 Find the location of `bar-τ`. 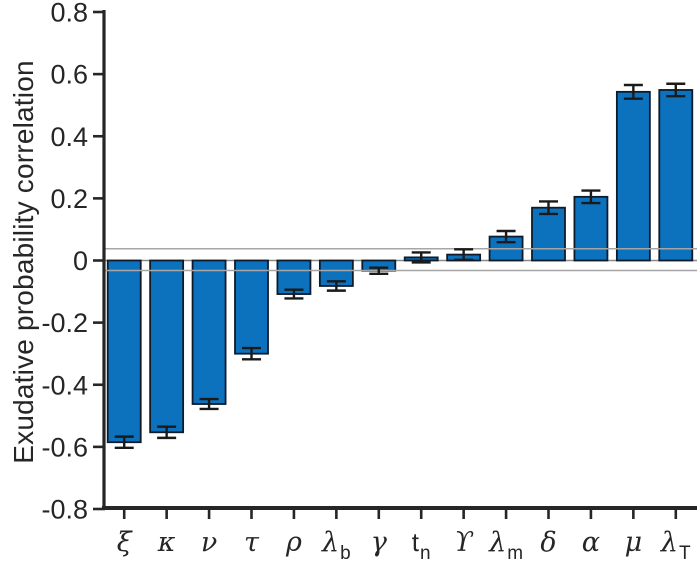

bar-τ is located at coordinates (251, 307).